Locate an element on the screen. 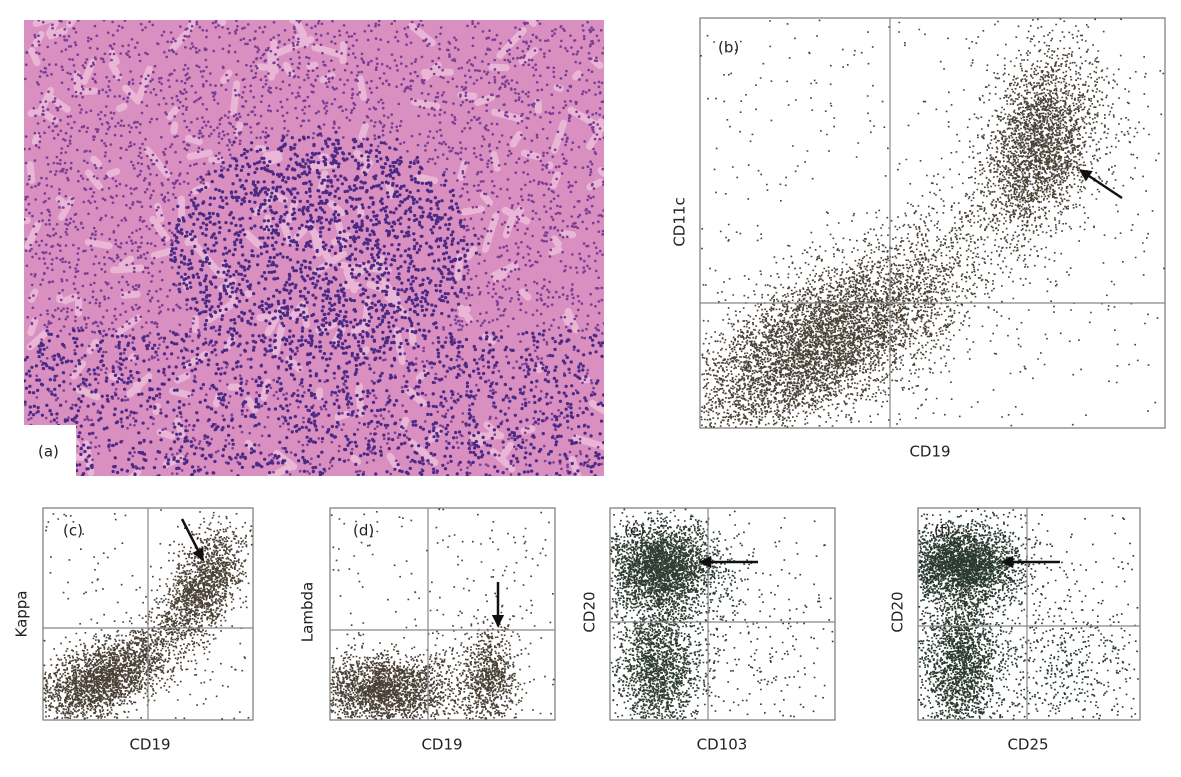  y-axis-label: Kappa is located at coordinates (22, 614).